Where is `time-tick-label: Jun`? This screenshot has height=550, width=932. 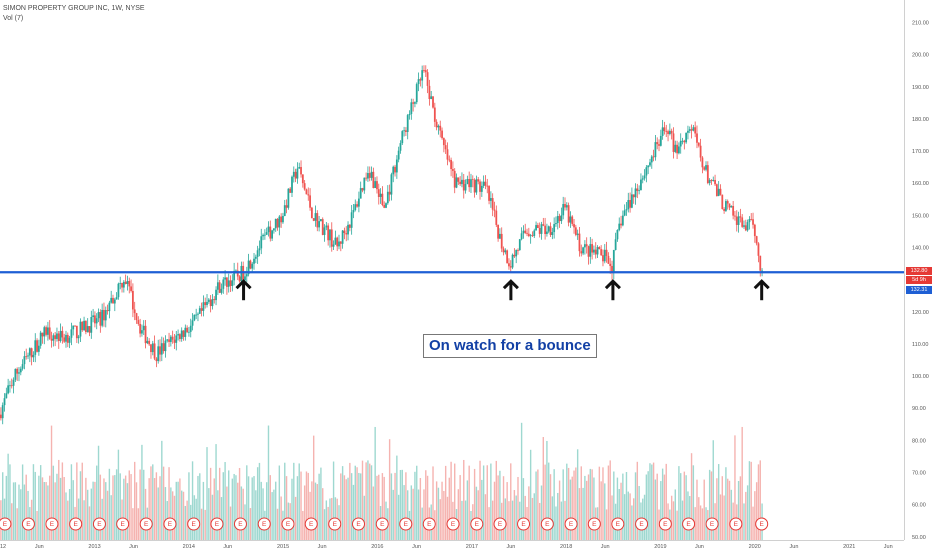 time-tick-label: Jun is located at coordinates (699, 547).